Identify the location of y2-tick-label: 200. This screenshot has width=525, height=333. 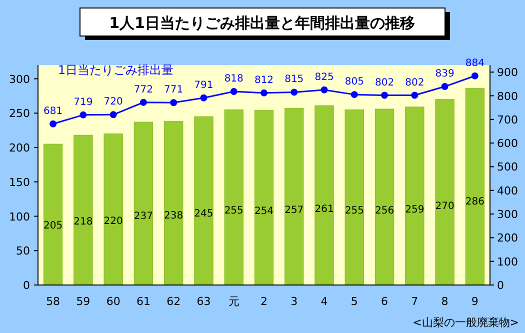
(507, 238).